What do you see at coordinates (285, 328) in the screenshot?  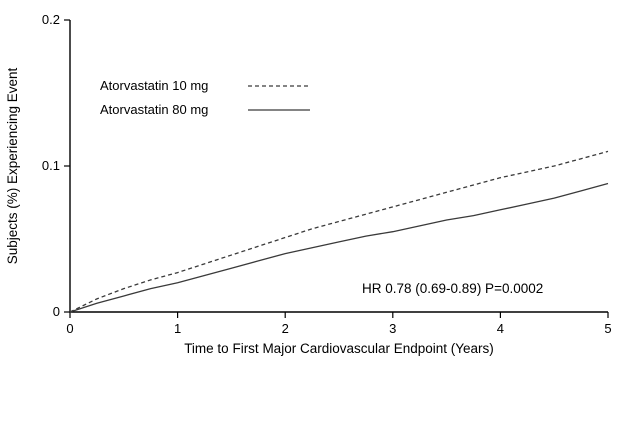 I see `x-tick-label: 2` at bounding box center [285, 328].